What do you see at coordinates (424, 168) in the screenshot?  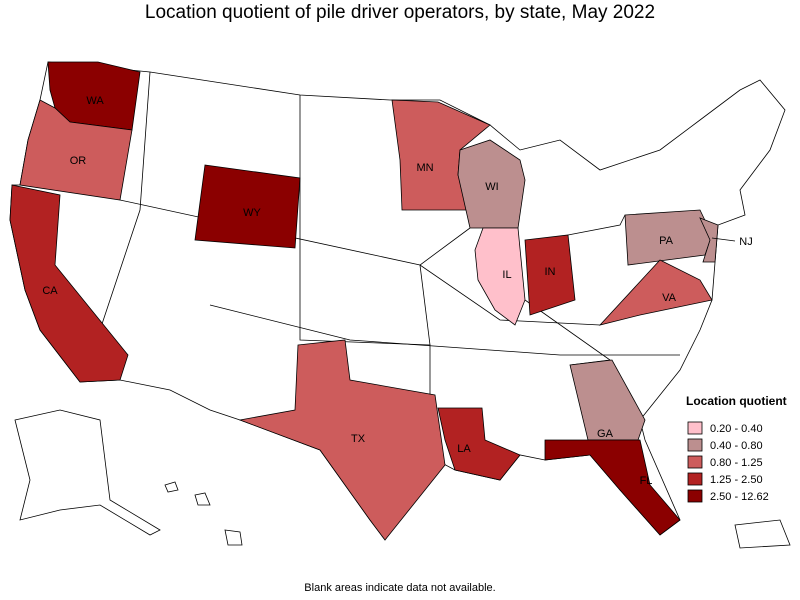 I see `state-label: MN` at bounding box center [424, 168].